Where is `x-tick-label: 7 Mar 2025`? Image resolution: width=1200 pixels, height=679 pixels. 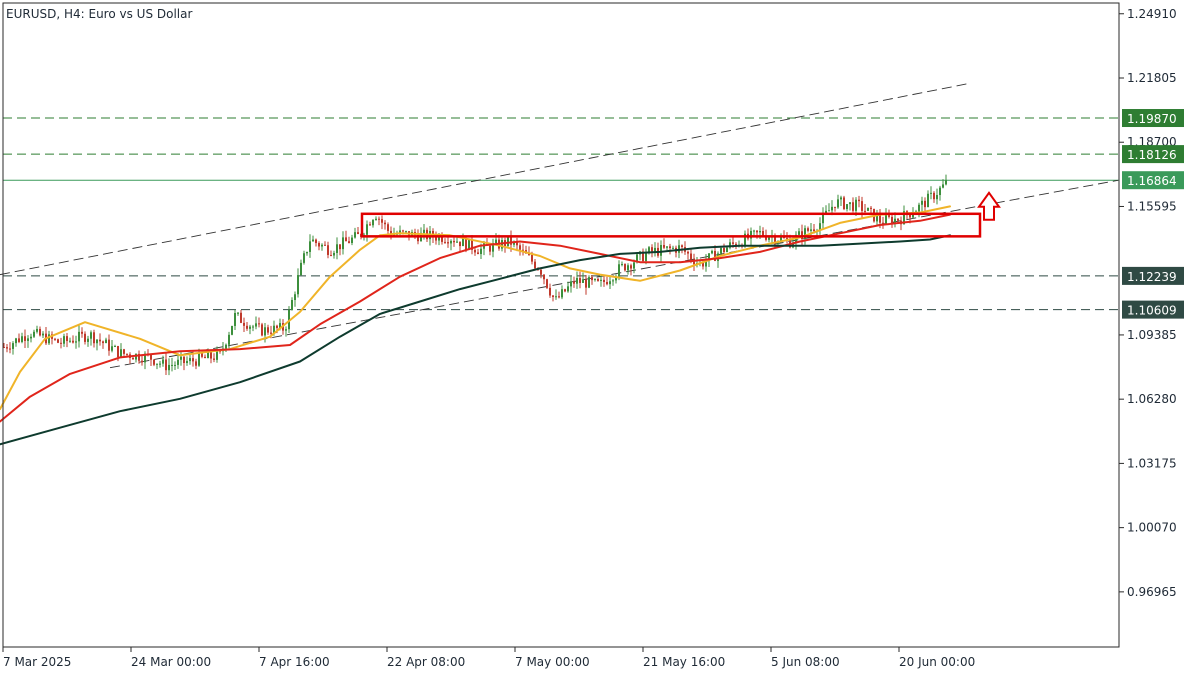 x-tick-label: 7 Mar 2025 is located at coordinates (37, 662).